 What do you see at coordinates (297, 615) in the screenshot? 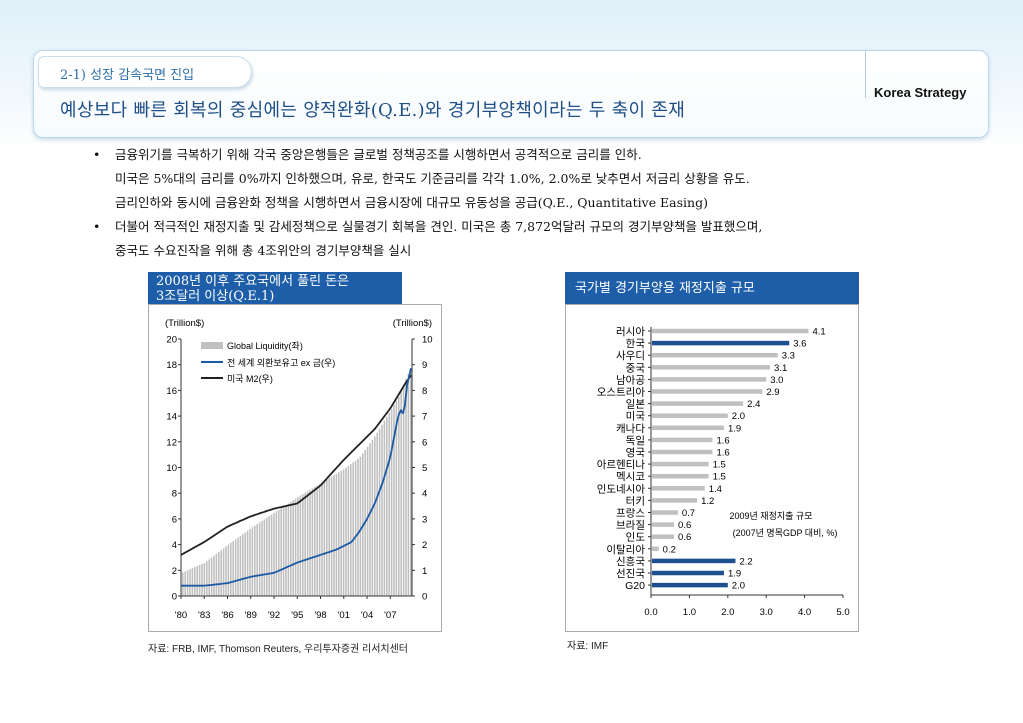
I see `x-tick-label: '95` at bounding box center [297, 615].